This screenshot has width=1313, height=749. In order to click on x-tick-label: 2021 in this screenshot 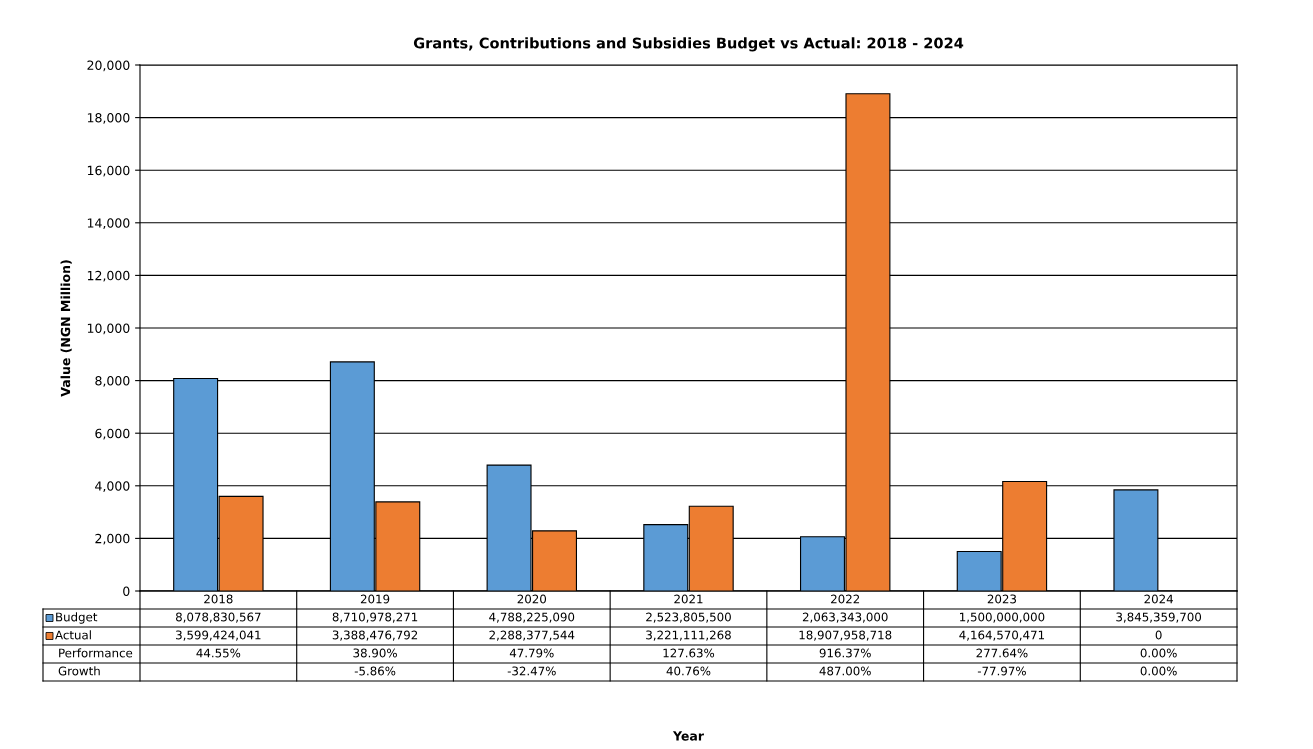, I will do `click(688, 599)`.